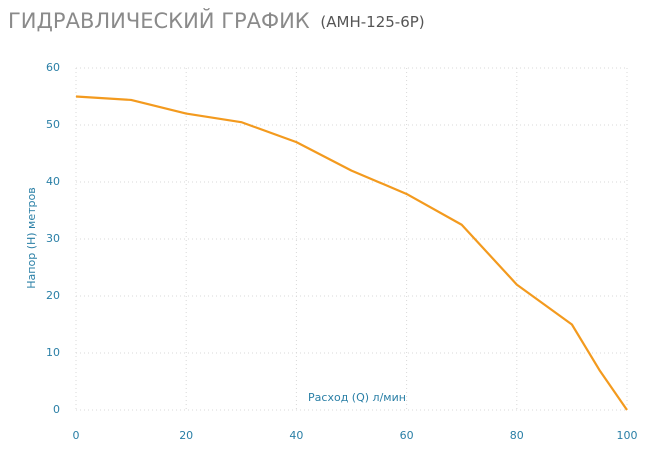 The width and height of the screenshot is (666, 470). Describe the element at coordinates (53, 124) in the screenshot. I see `y-tick-label: 50` at that location.